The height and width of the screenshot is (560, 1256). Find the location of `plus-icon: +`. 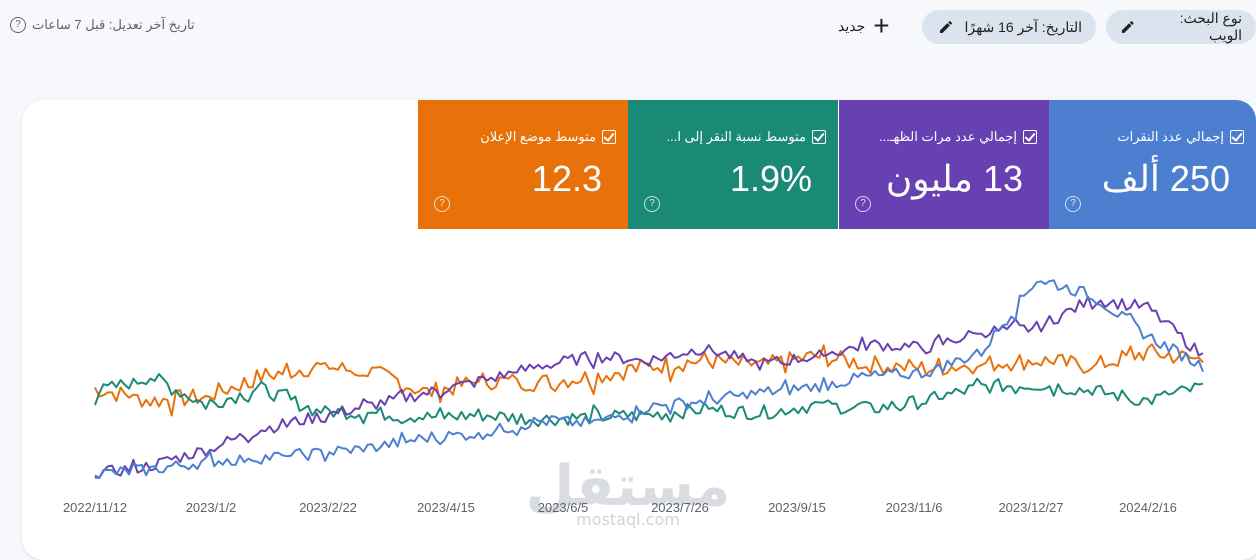

plus-icon: + is located at coordinates (881, 25).